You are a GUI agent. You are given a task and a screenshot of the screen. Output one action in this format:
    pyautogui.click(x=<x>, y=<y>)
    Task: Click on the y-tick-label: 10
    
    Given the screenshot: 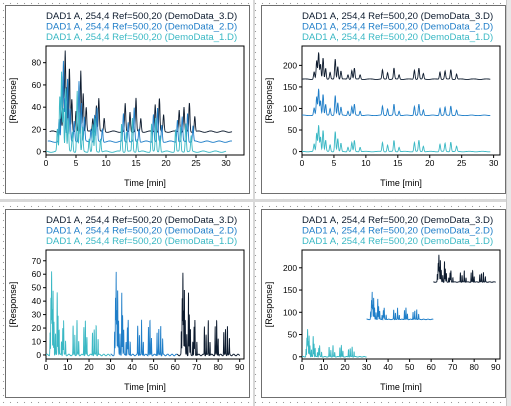 What is the action you would take?
    pyautogui.click(x=37, y=342)
    